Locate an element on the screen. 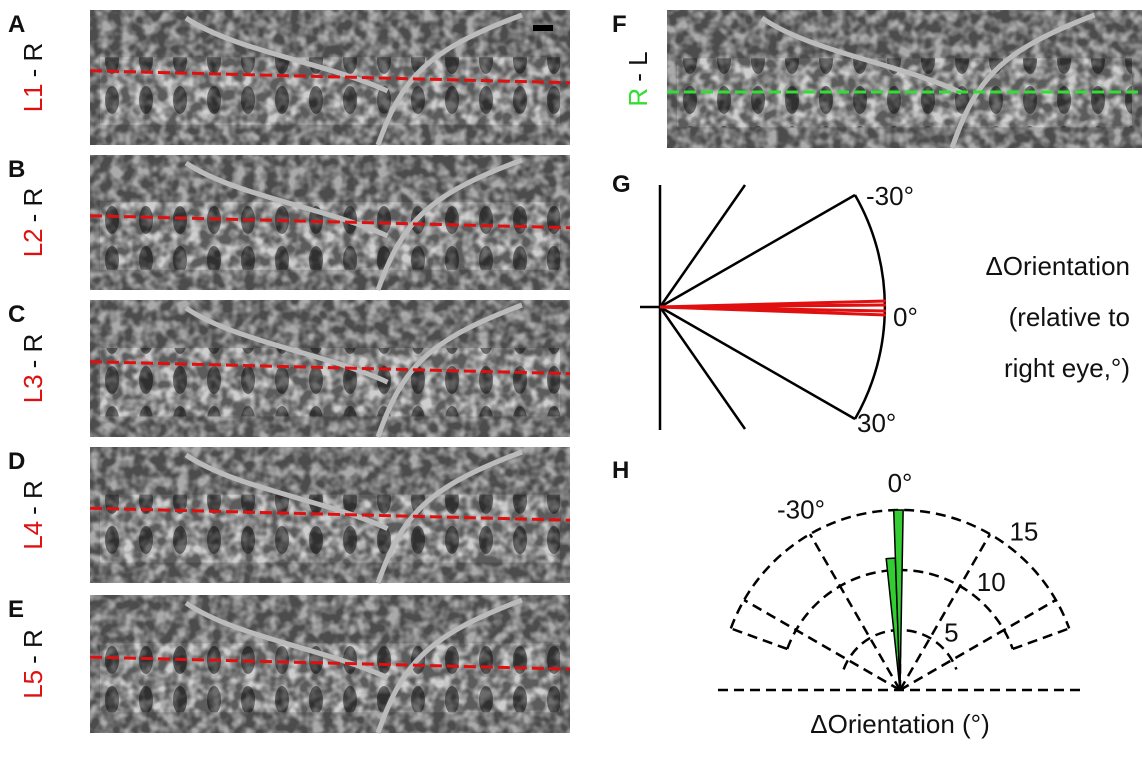  radial-tick-label: 10 is located at coordinates (991, 582).